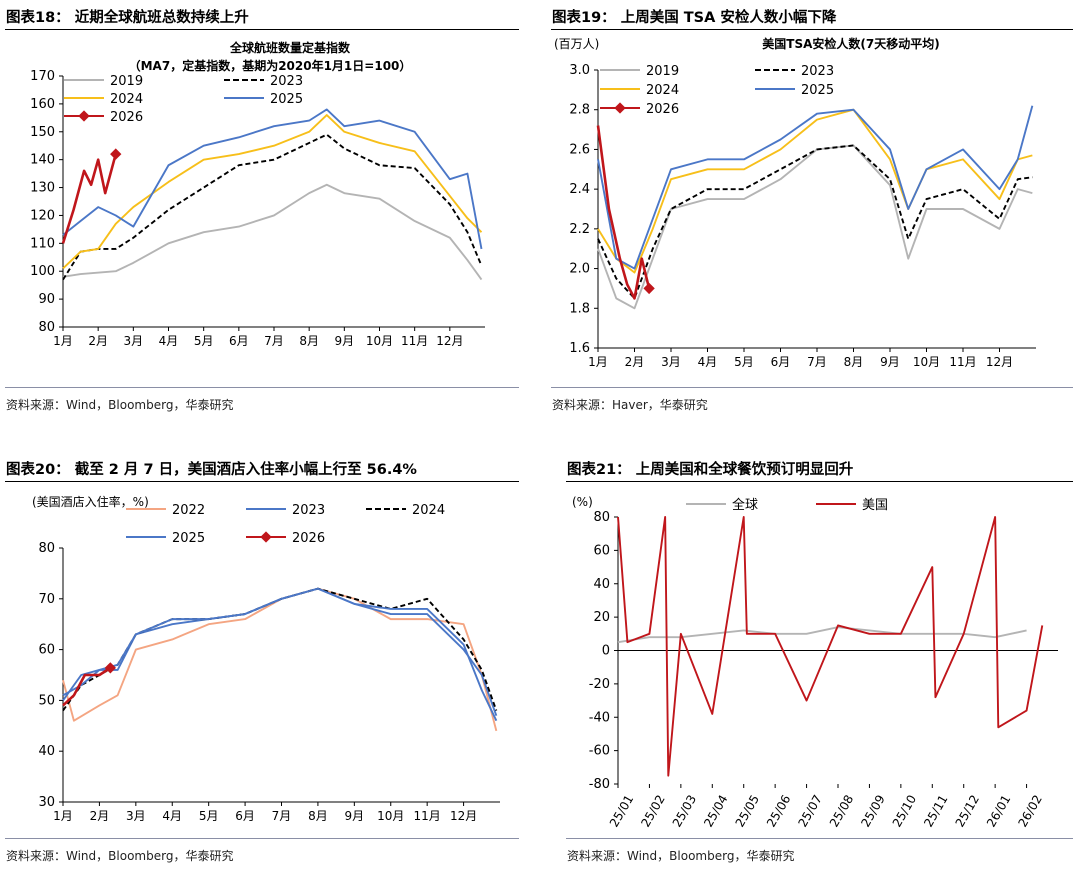 The height and width of the screenshot is (871, 1080). What do you see at coordinates (841, 811) in the screenshot?
I see `x-tick-label: 25/08` at bounding box center [841, 811].